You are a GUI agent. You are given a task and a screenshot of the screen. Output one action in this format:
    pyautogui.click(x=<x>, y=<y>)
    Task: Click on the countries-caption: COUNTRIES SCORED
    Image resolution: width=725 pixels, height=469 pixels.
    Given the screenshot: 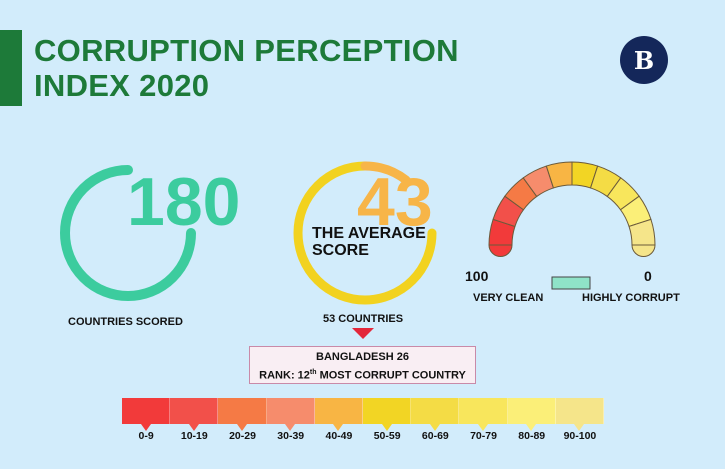 What is the action you would take?
    pyautogui.click(x=125, y=322)
    